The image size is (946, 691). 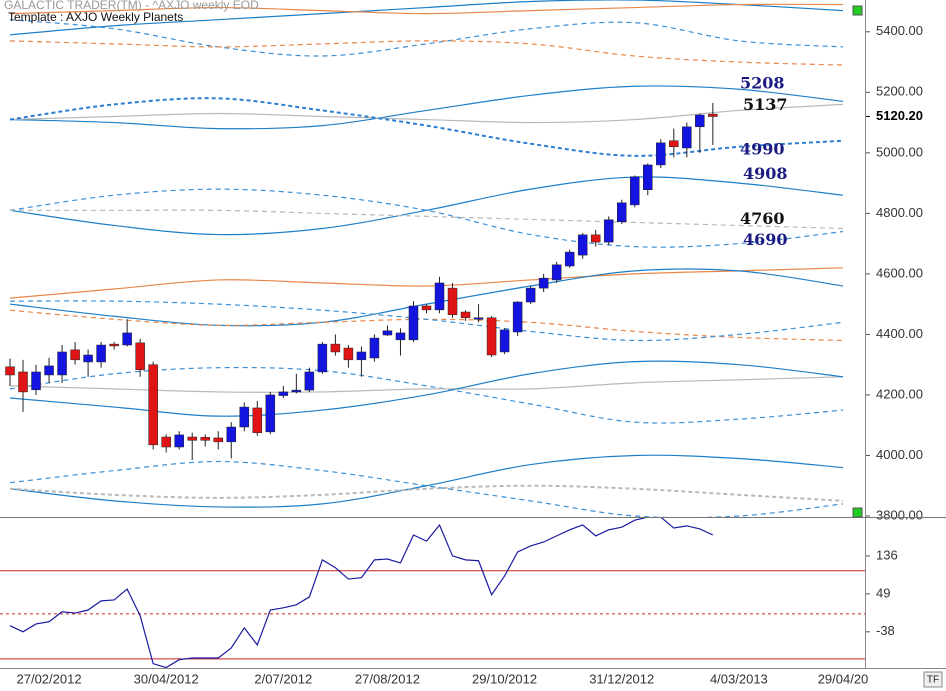 What do you see at coordinates (49, 678) in the screenshot?
I see `x-tick-label: 27/02/2012` at bounding box center [49, 678].